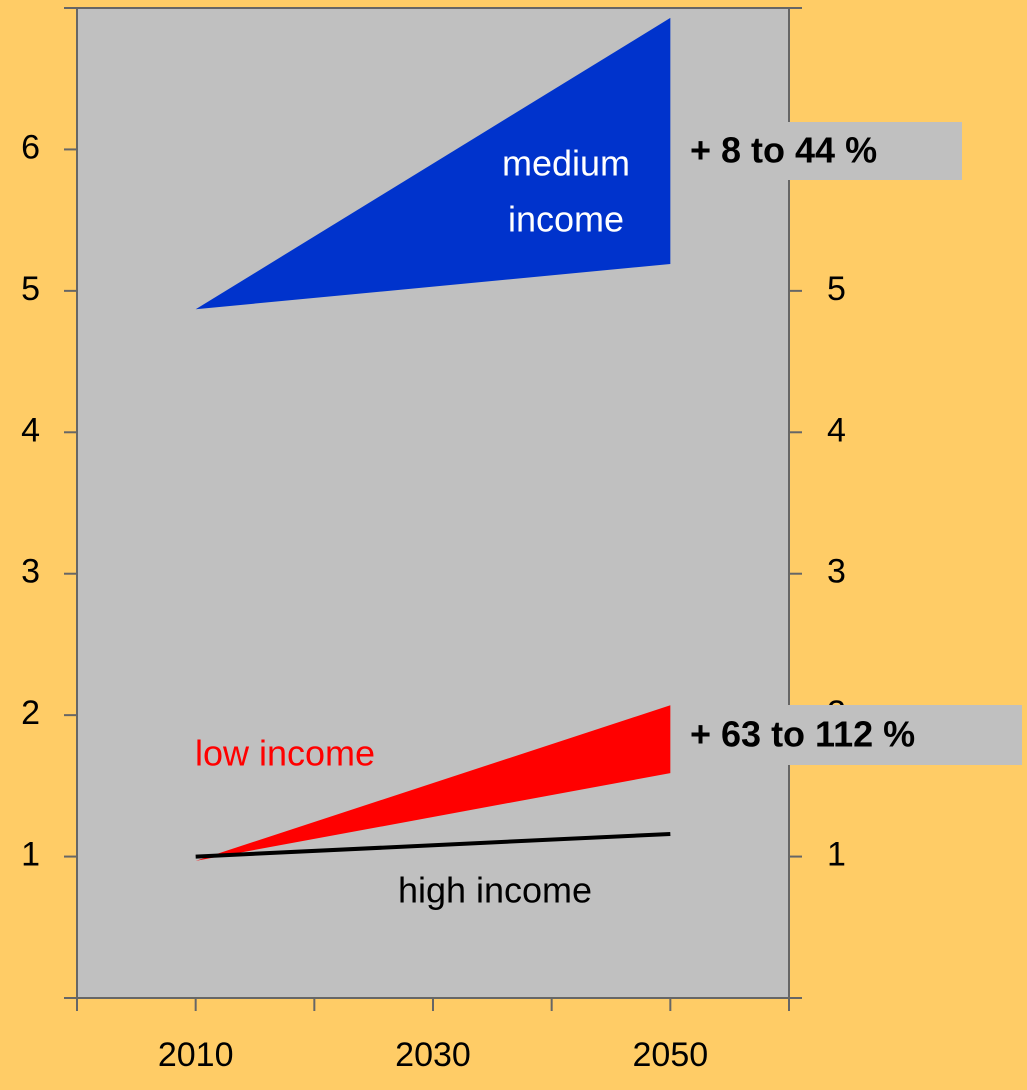 This screenshot has width=1027, height=1090. Describe the element at coordinates (30, 855) in the screenshot. I see `y-tick-label: 1` at that location.